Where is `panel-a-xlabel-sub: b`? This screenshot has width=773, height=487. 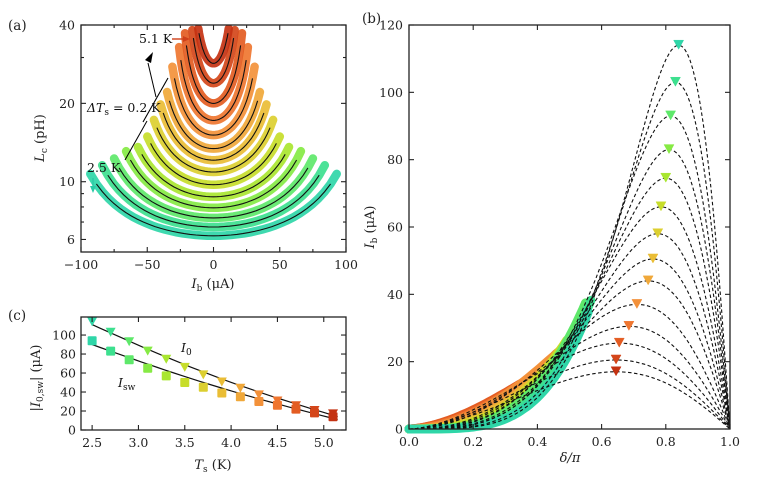 panel-a-xlabel-sub: b is located at coordinates (200, 289).